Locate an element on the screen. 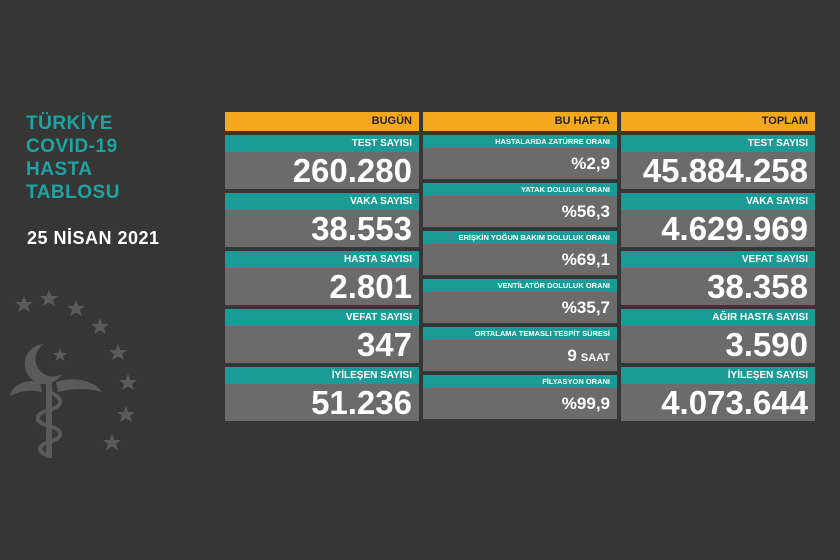 This screenshot has width=840, height=560. total-death-card: VEFAT SAYISI 38.358 is located at coordinates (718, 278).